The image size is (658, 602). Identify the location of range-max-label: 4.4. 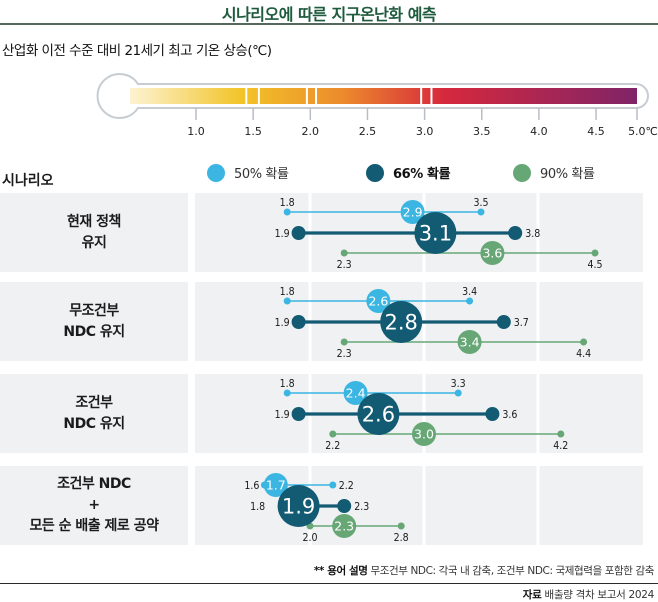
(583, 354).